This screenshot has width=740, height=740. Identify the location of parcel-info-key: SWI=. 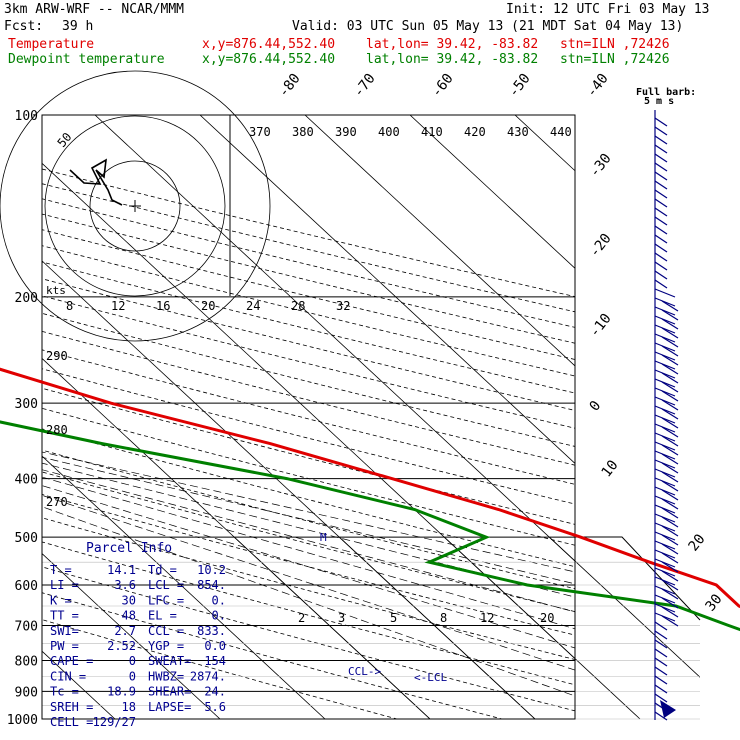
(64, 631).